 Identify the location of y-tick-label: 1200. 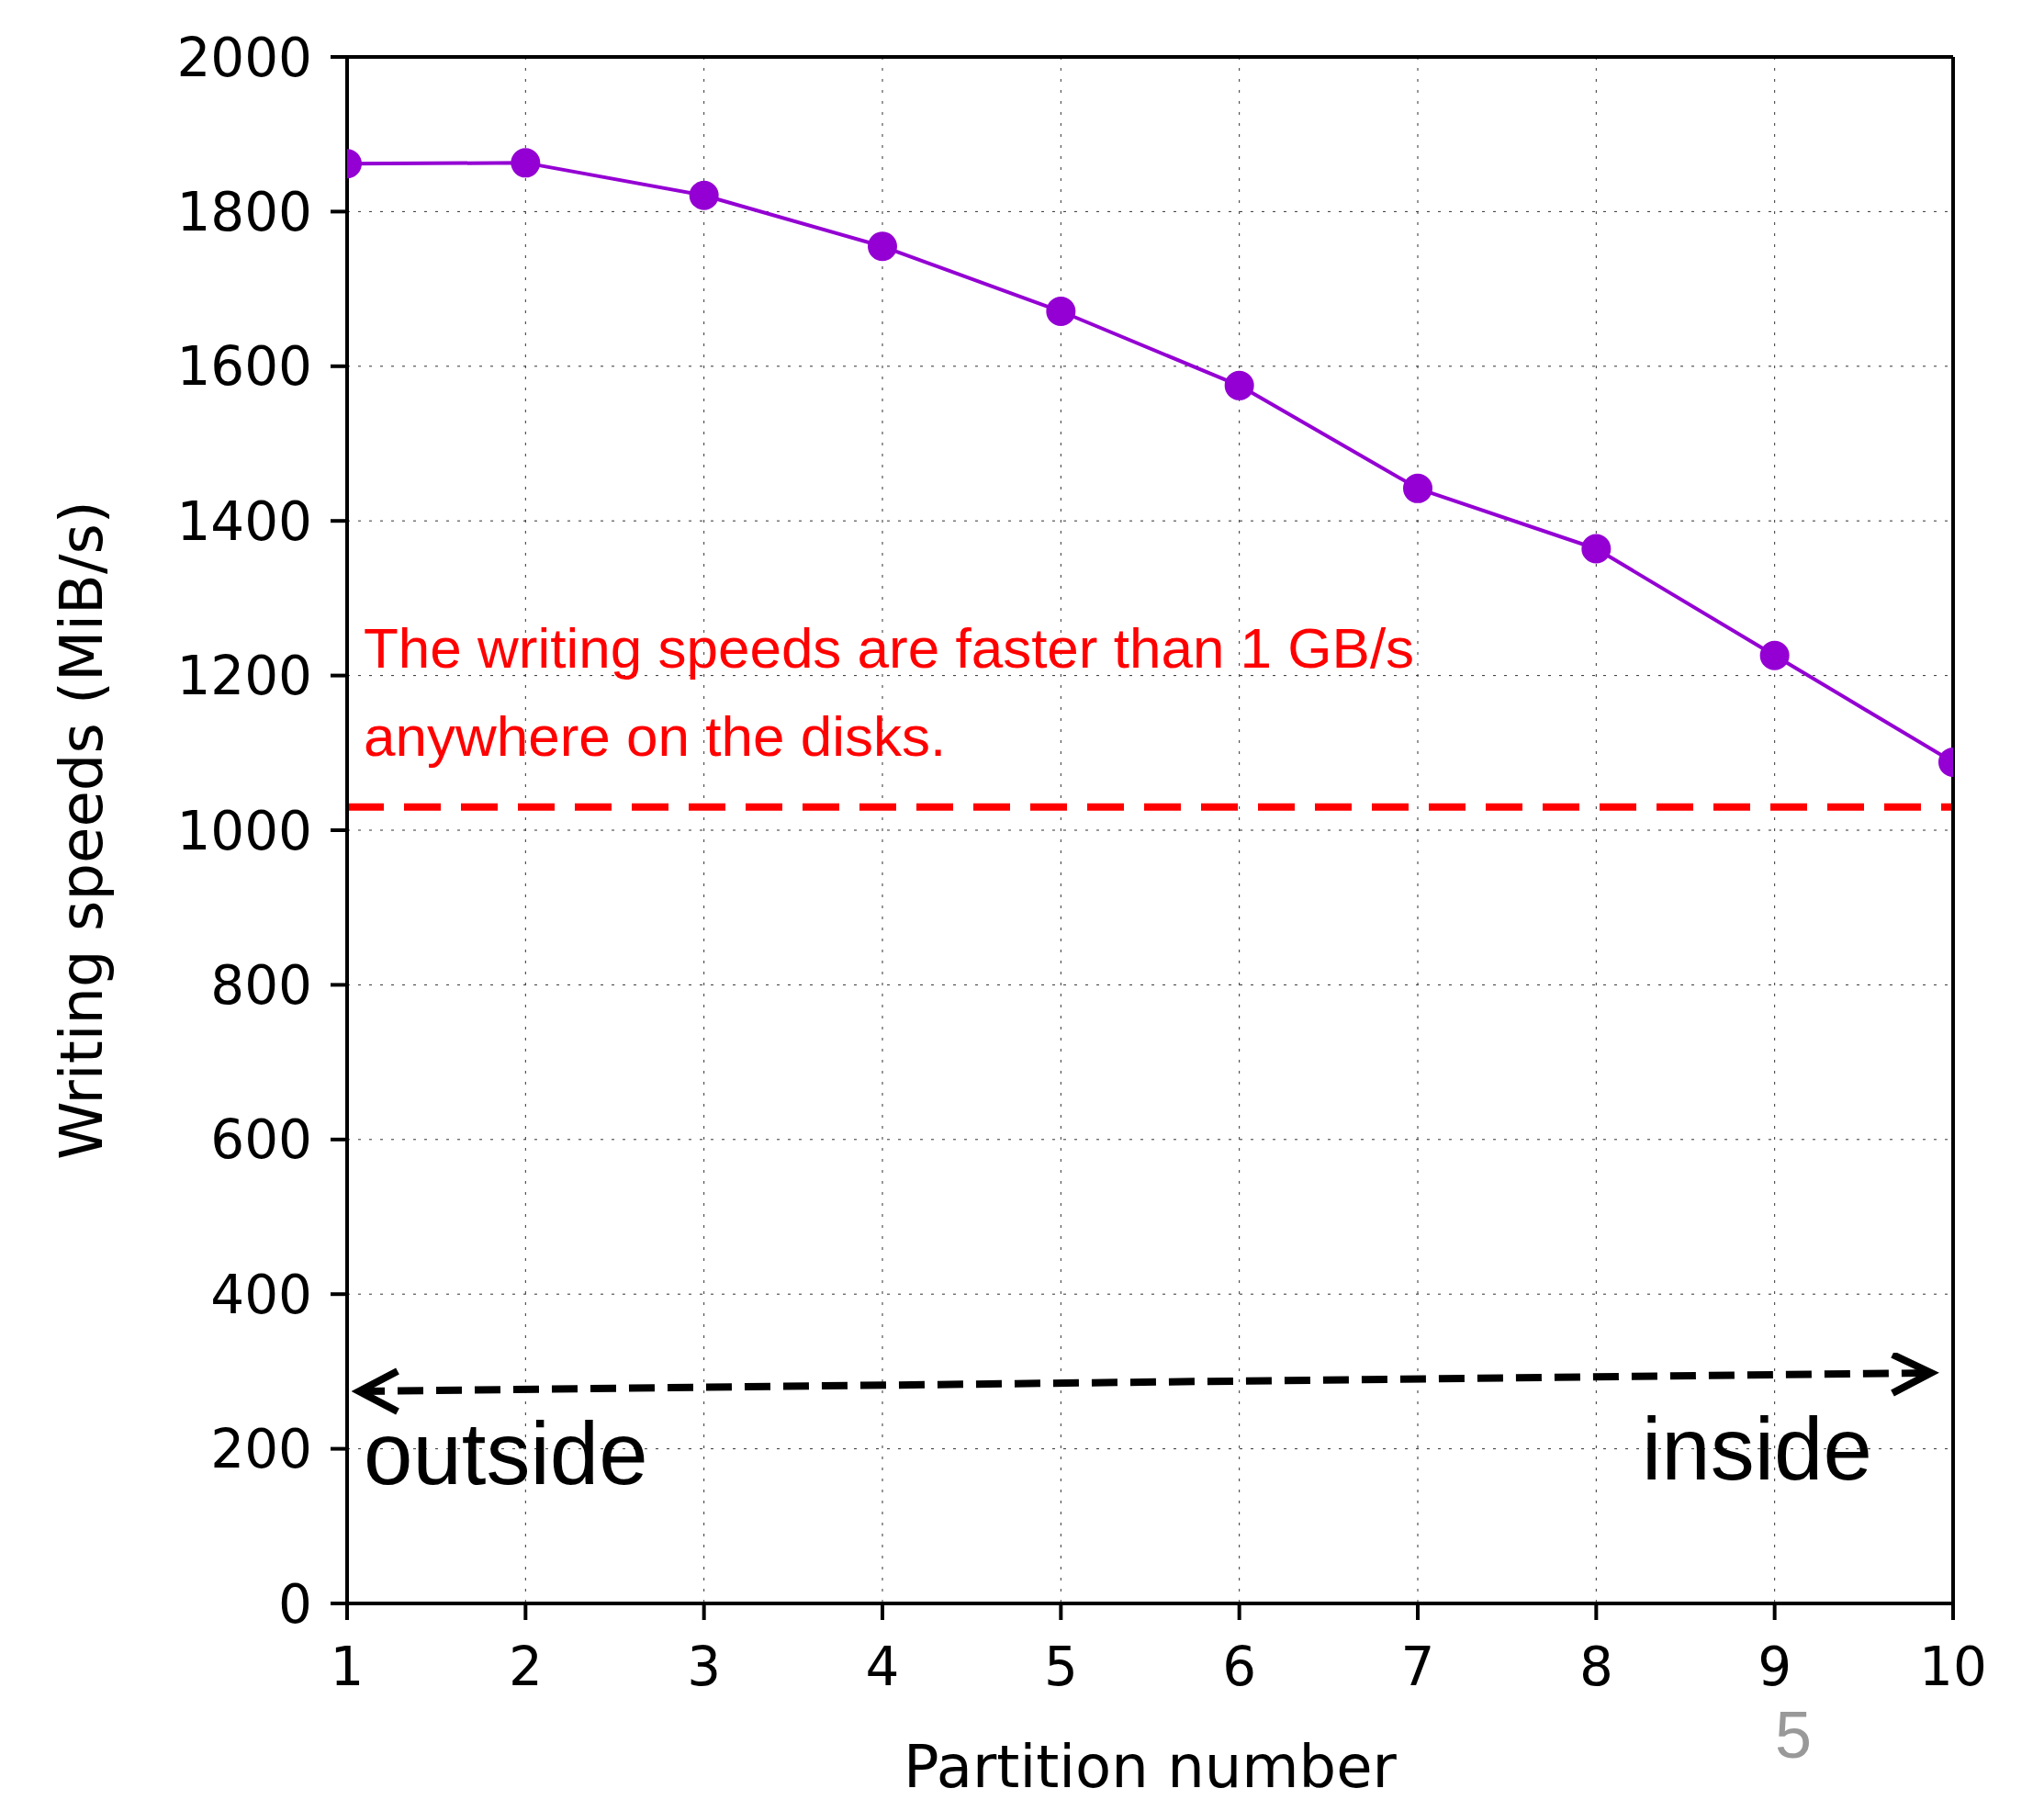
(244, 676).